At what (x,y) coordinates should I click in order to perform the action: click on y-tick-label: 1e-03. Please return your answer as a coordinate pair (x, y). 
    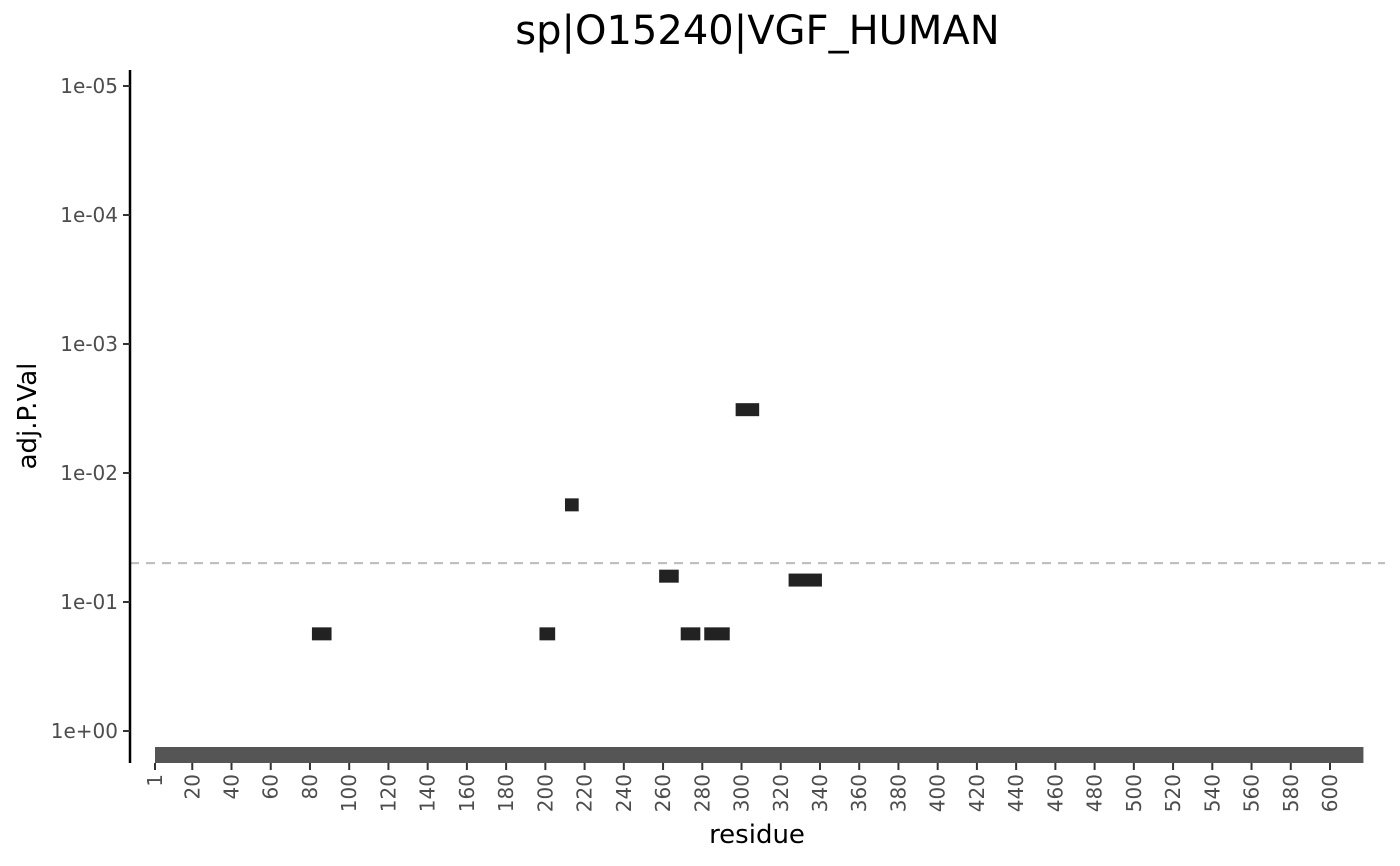
    Looking at the image, I should click on (89, 344).